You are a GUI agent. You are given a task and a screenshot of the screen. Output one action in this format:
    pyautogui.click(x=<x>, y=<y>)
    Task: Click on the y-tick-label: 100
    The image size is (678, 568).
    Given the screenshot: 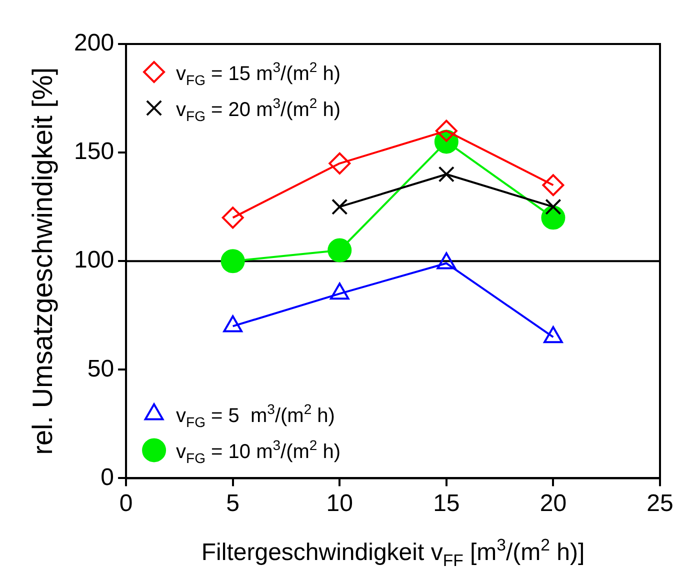 What is the action you would take?
    pyautogui.click(x=94, y=260)
    